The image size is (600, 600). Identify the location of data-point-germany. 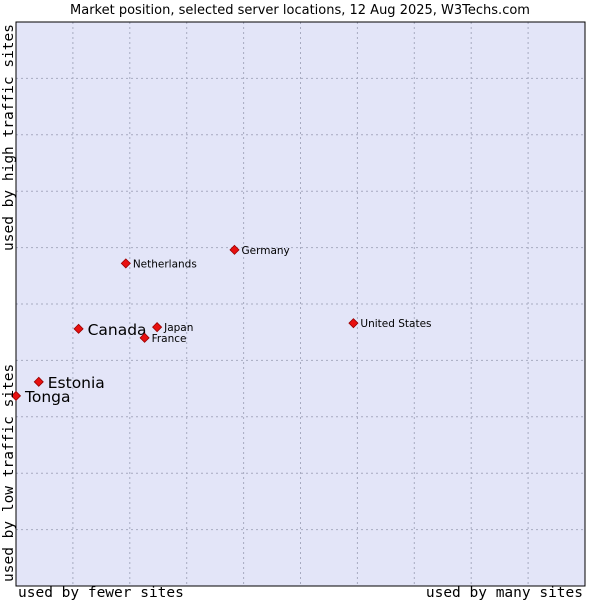
(234, 249).